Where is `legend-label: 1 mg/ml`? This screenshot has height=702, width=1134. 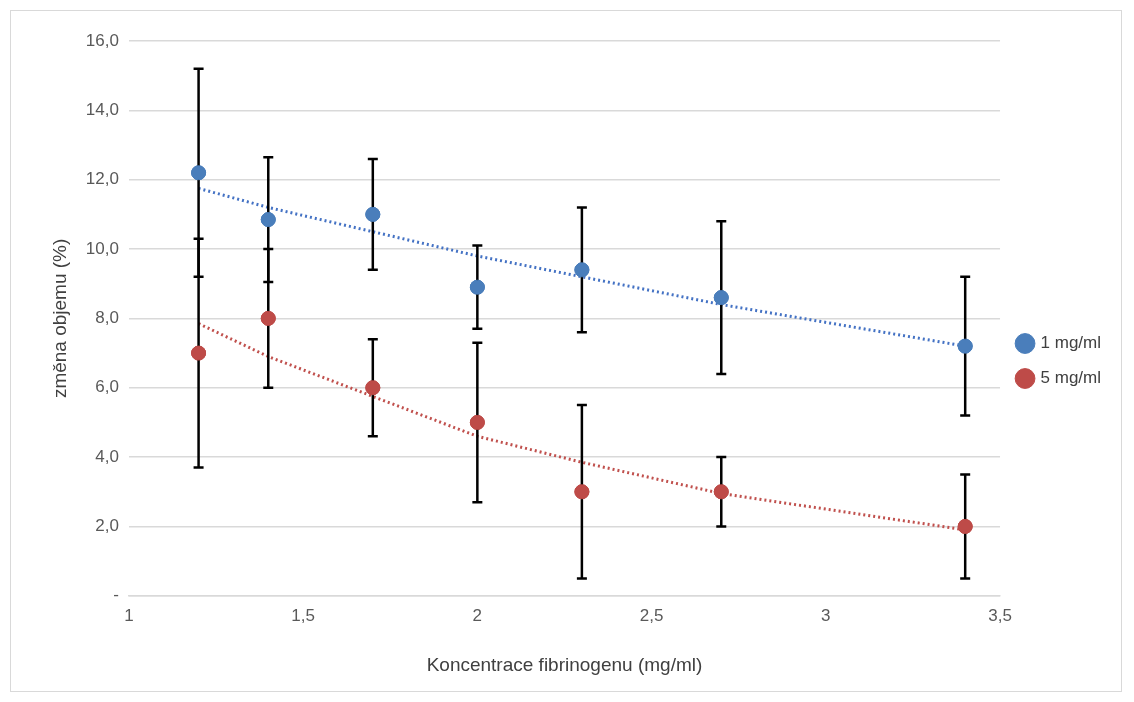
legend-label: 1 mg/ml is located at coordinates (1071, 343).